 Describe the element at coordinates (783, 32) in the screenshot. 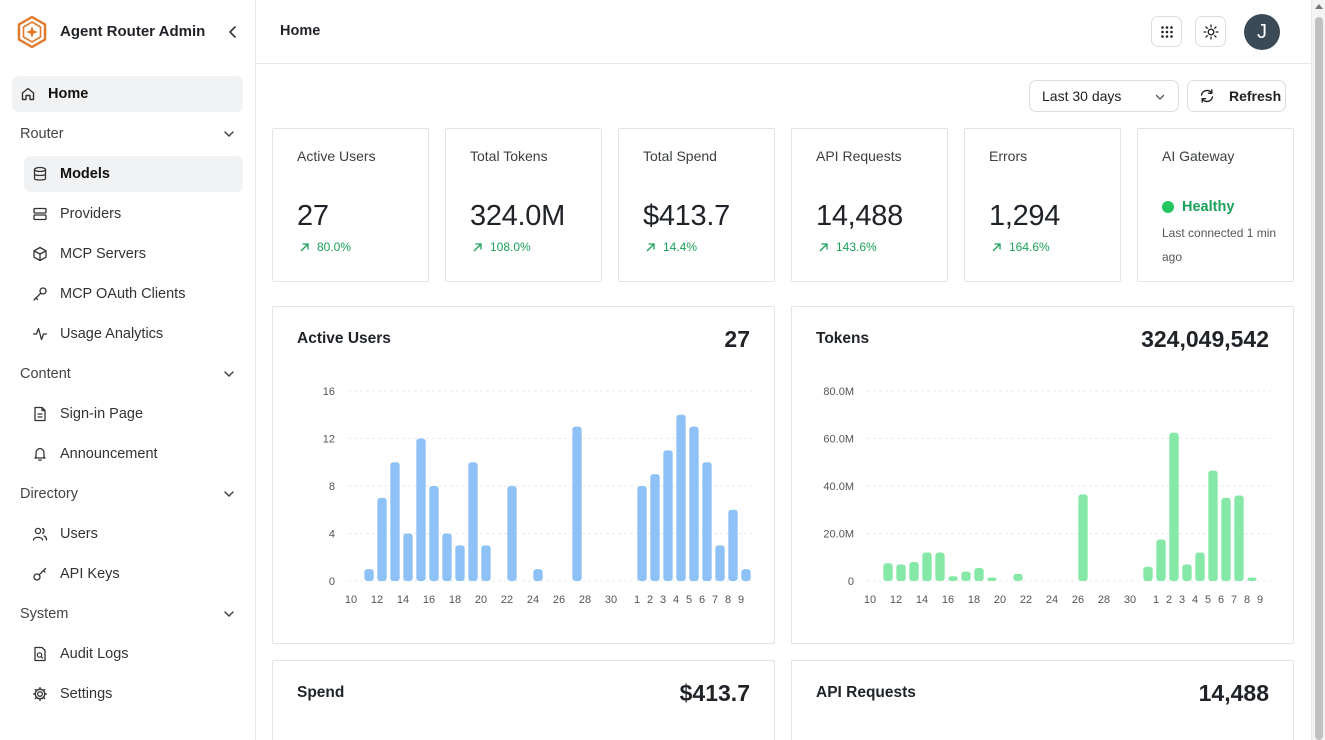

I see `topbar: Home J` at that location.